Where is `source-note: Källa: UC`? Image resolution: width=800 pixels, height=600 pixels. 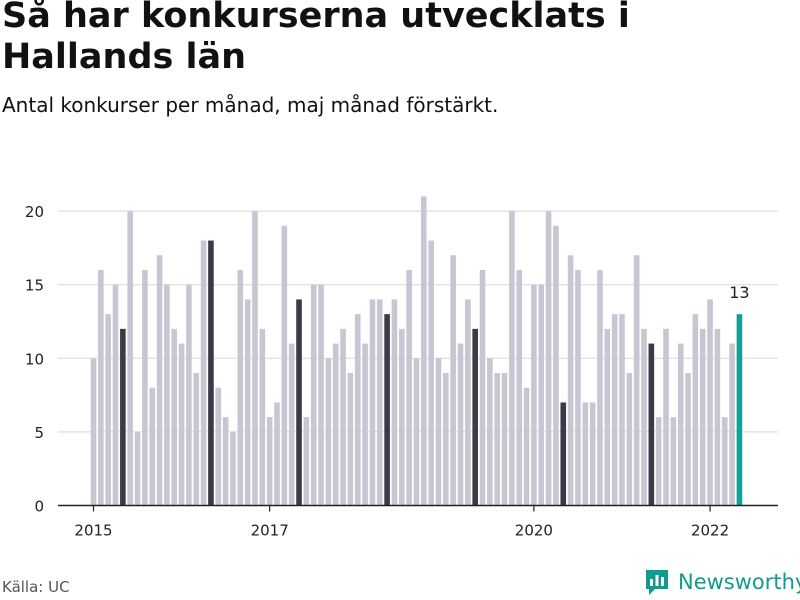 source-note: Källa: UC is located at coordinates (36, 587).